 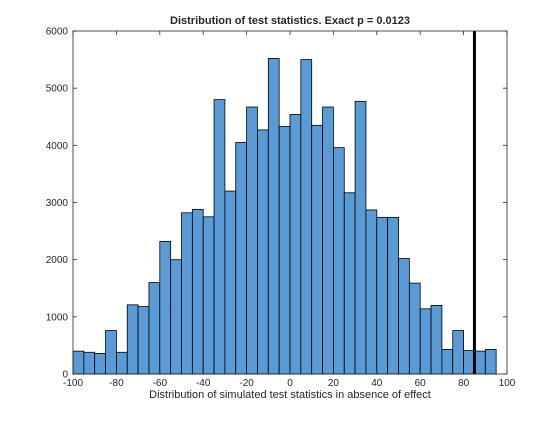 What do you see at coordinates (57, 146) in the screenshot?
I see `y-tick-label: 4000` at bounding box center [57, 146].